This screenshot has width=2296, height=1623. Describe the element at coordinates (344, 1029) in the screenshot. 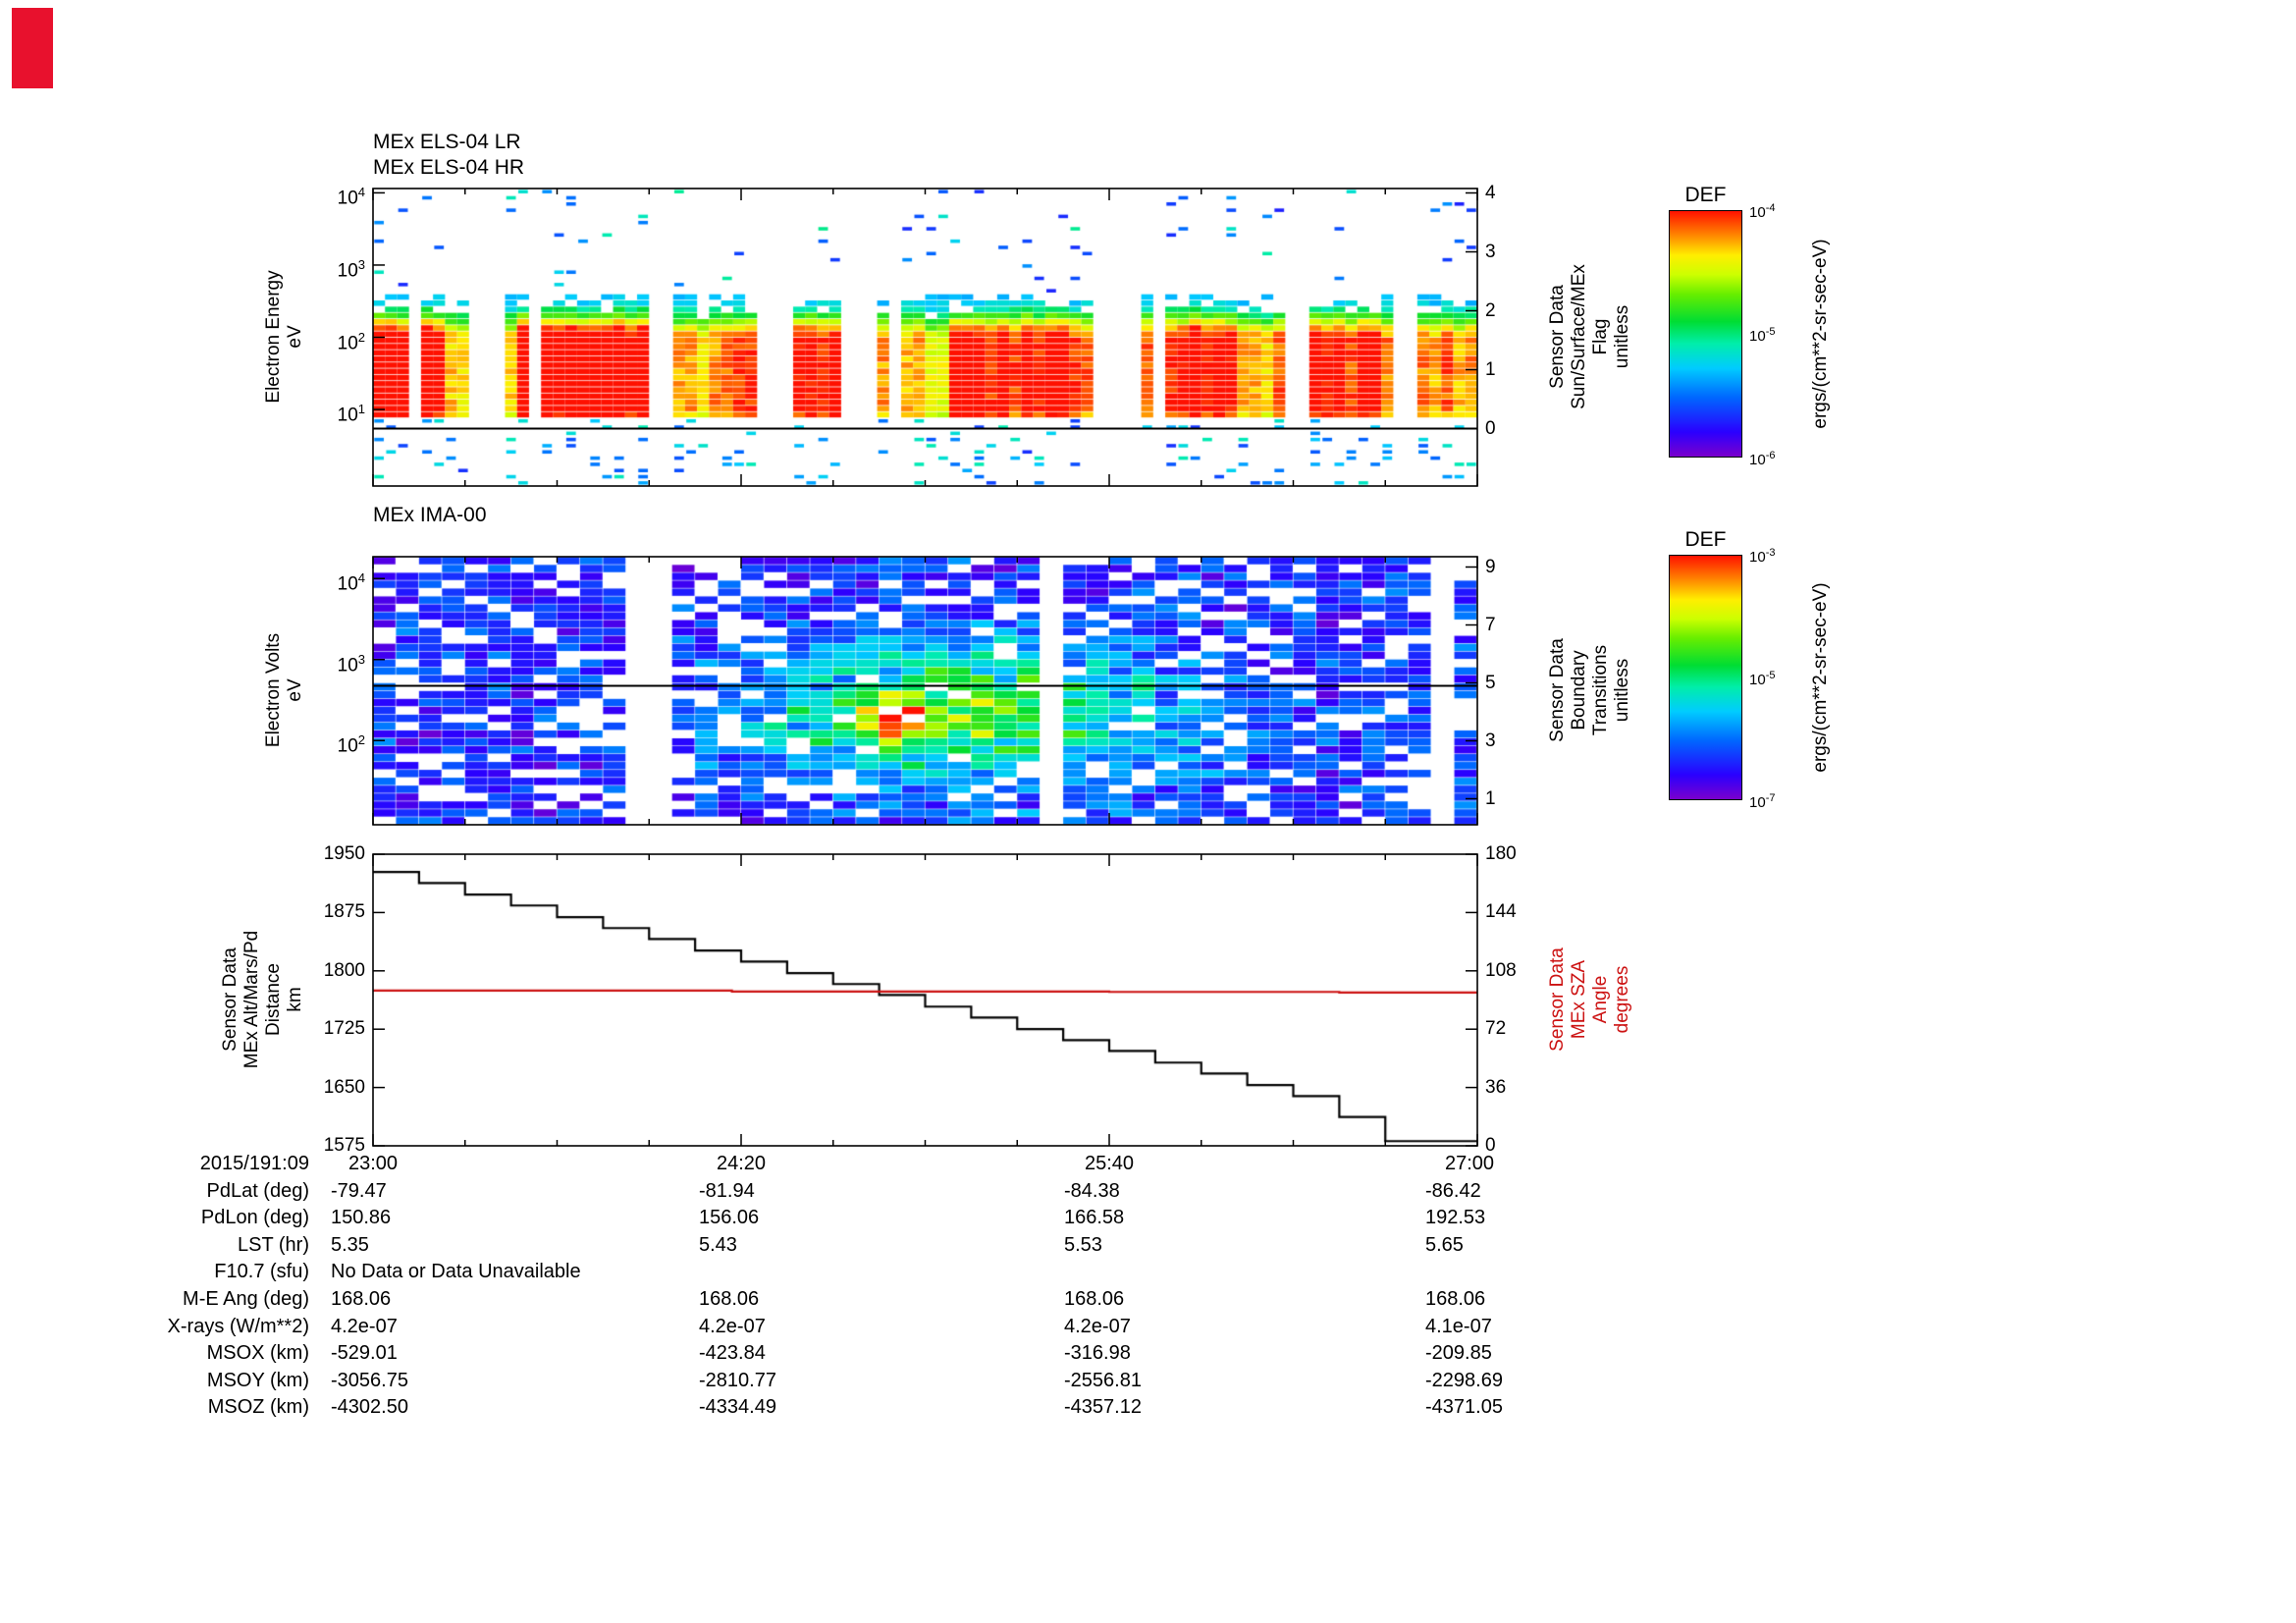

I see `altitude-y-tick-label: 1725` at that location.